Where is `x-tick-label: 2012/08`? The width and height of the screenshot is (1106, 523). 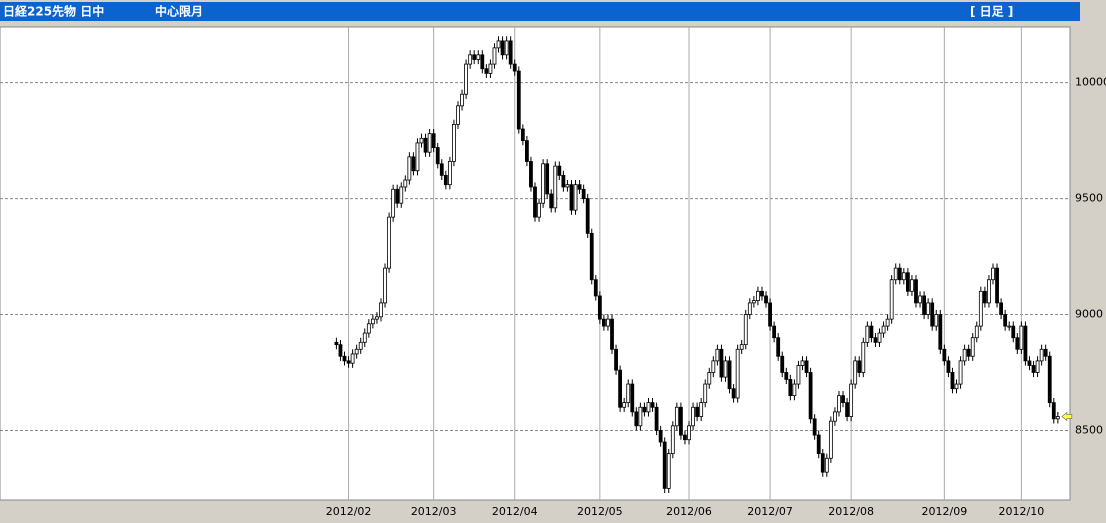
x-tick-label: 2012/08 is located at coordinates (851, 511).